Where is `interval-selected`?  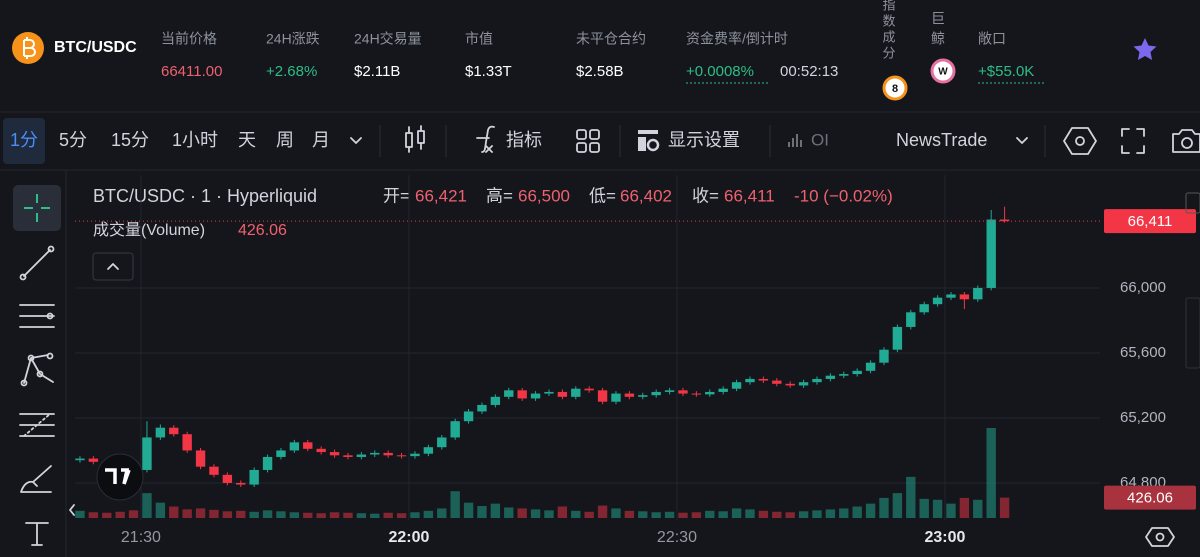 interval-selected is located at coordinates (24, 141).